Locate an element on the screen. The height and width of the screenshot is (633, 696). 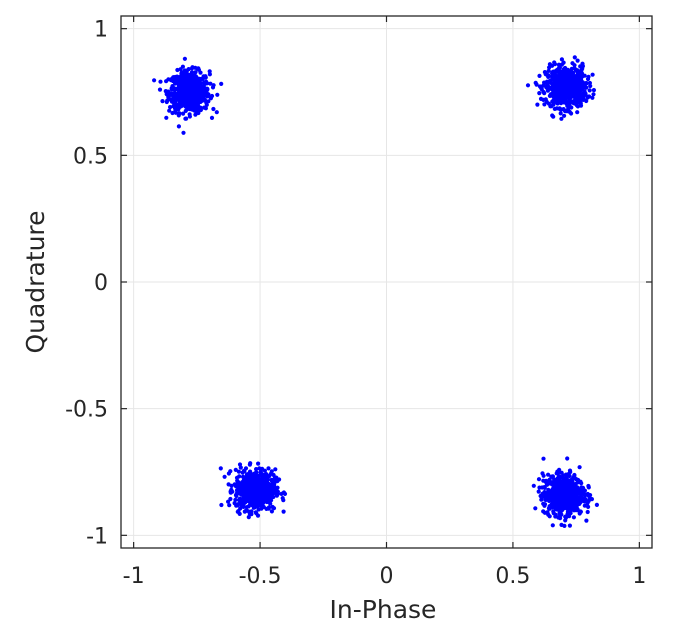
x-axis-label: In-Phase is located at coordinates (383, 609).